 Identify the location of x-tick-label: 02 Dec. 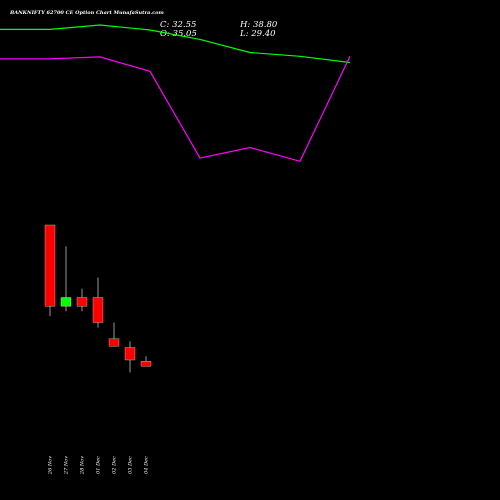
(115, 465).